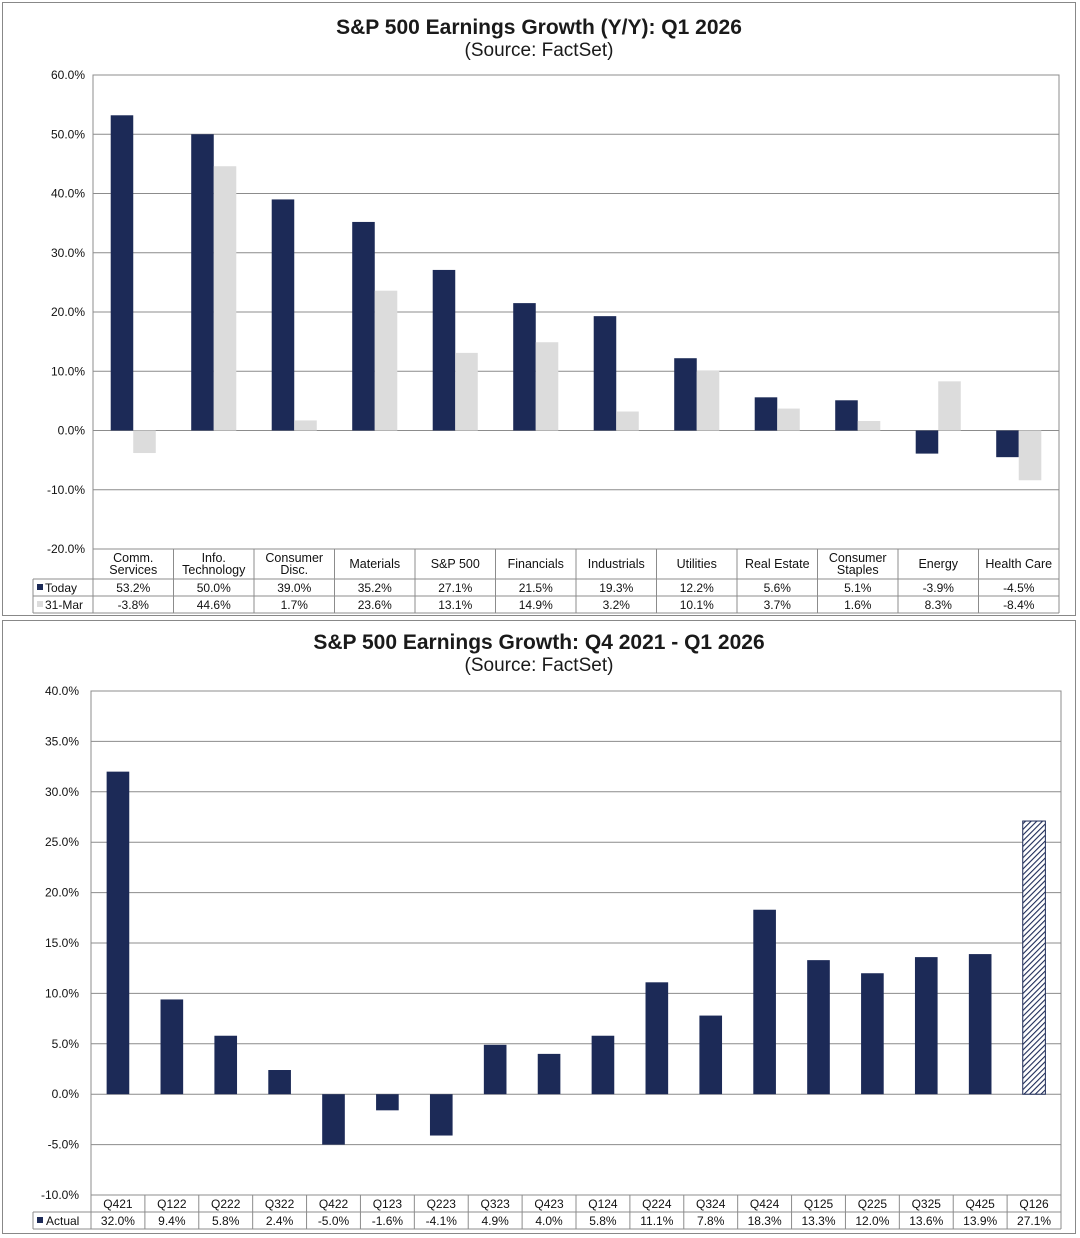  What do you see at coordinates (133, 570) in the screenshot?
I see `category-label: Services` at bounding box center [133, 570].